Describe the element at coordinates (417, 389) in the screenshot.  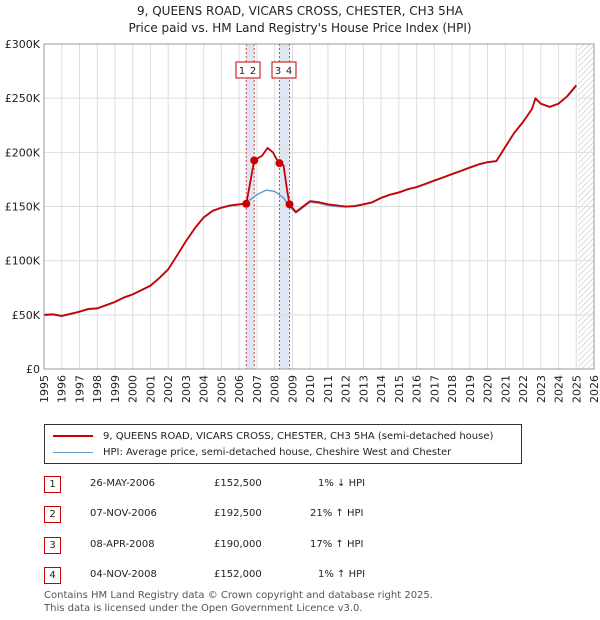
I see `x-tick-label: 2016` at that location.